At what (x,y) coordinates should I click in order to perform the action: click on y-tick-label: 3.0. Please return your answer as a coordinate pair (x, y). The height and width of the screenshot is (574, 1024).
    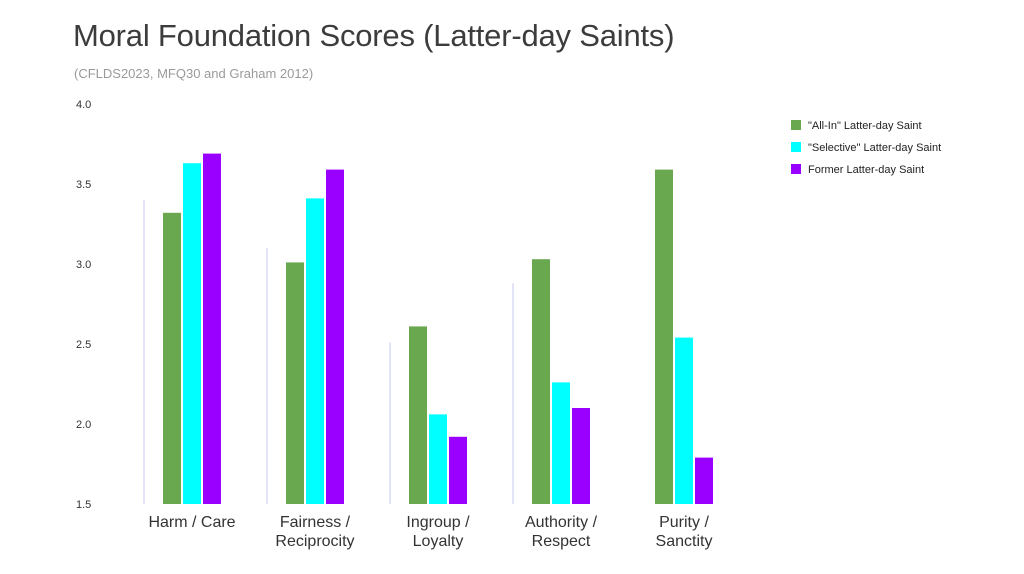
    Looking at the image, I should click on (83, 265).